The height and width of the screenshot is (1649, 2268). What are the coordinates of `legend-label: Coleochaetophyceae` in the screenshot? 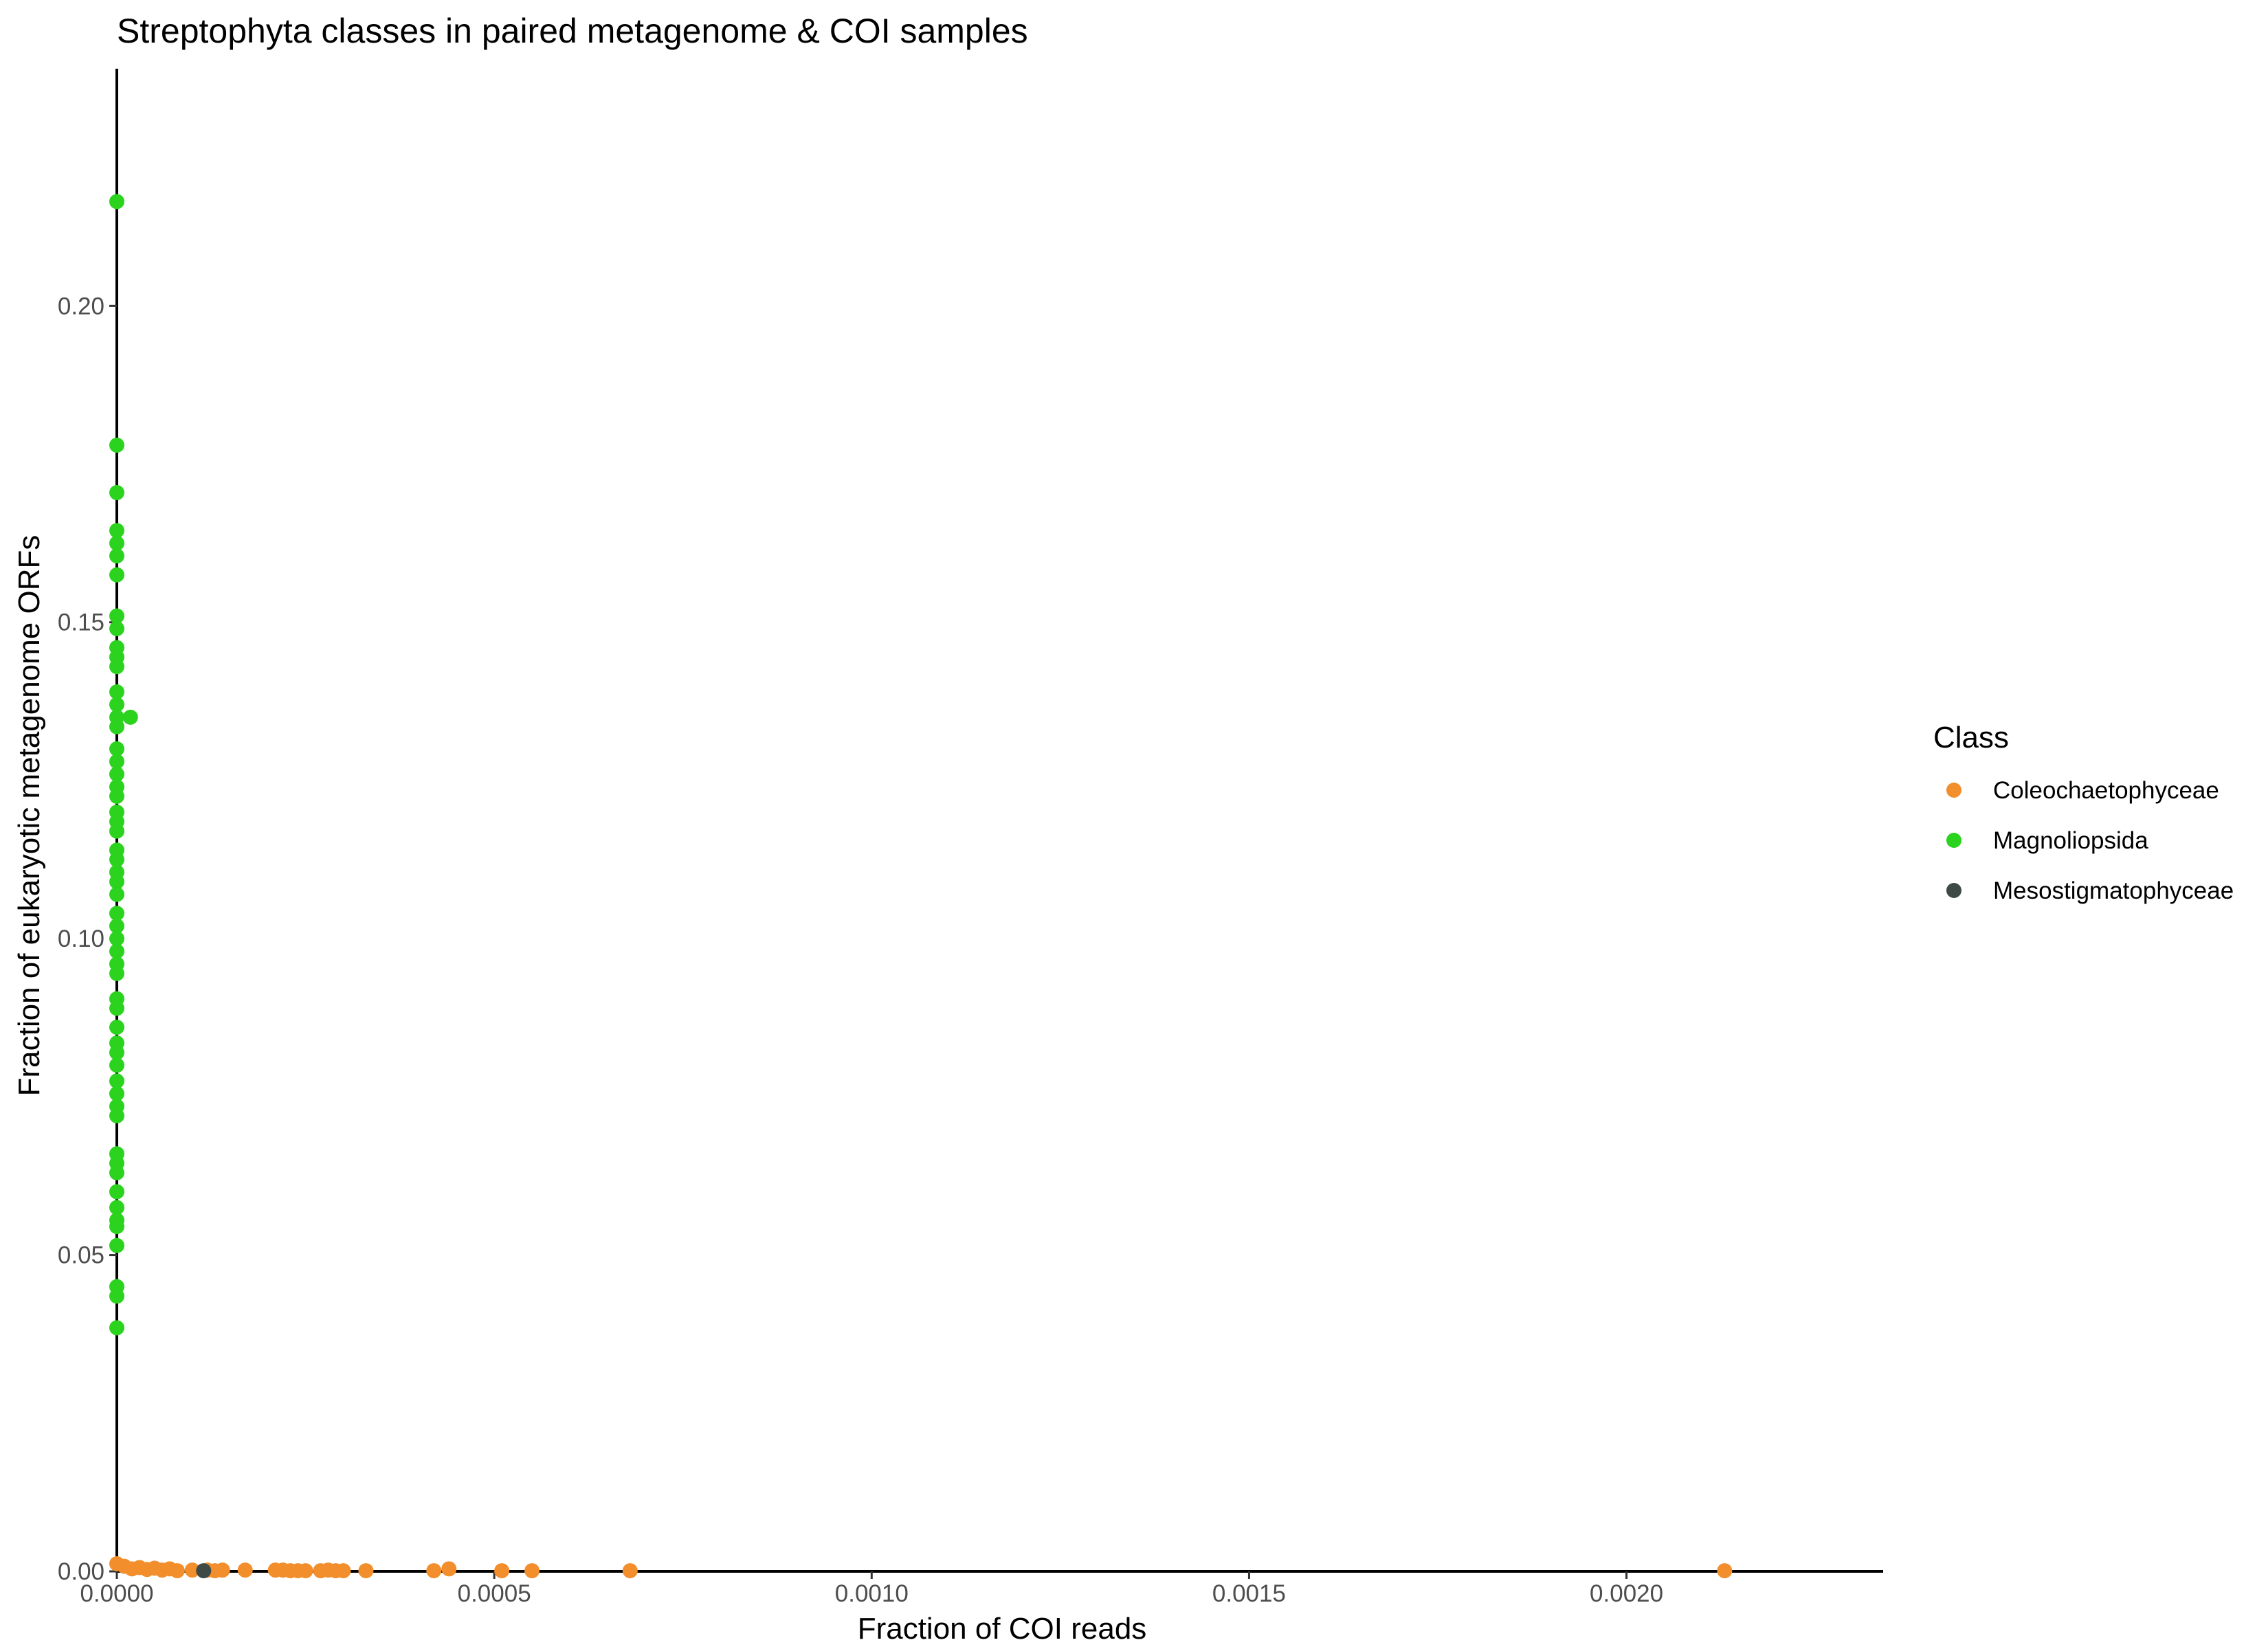 It's located at (2106, 790).